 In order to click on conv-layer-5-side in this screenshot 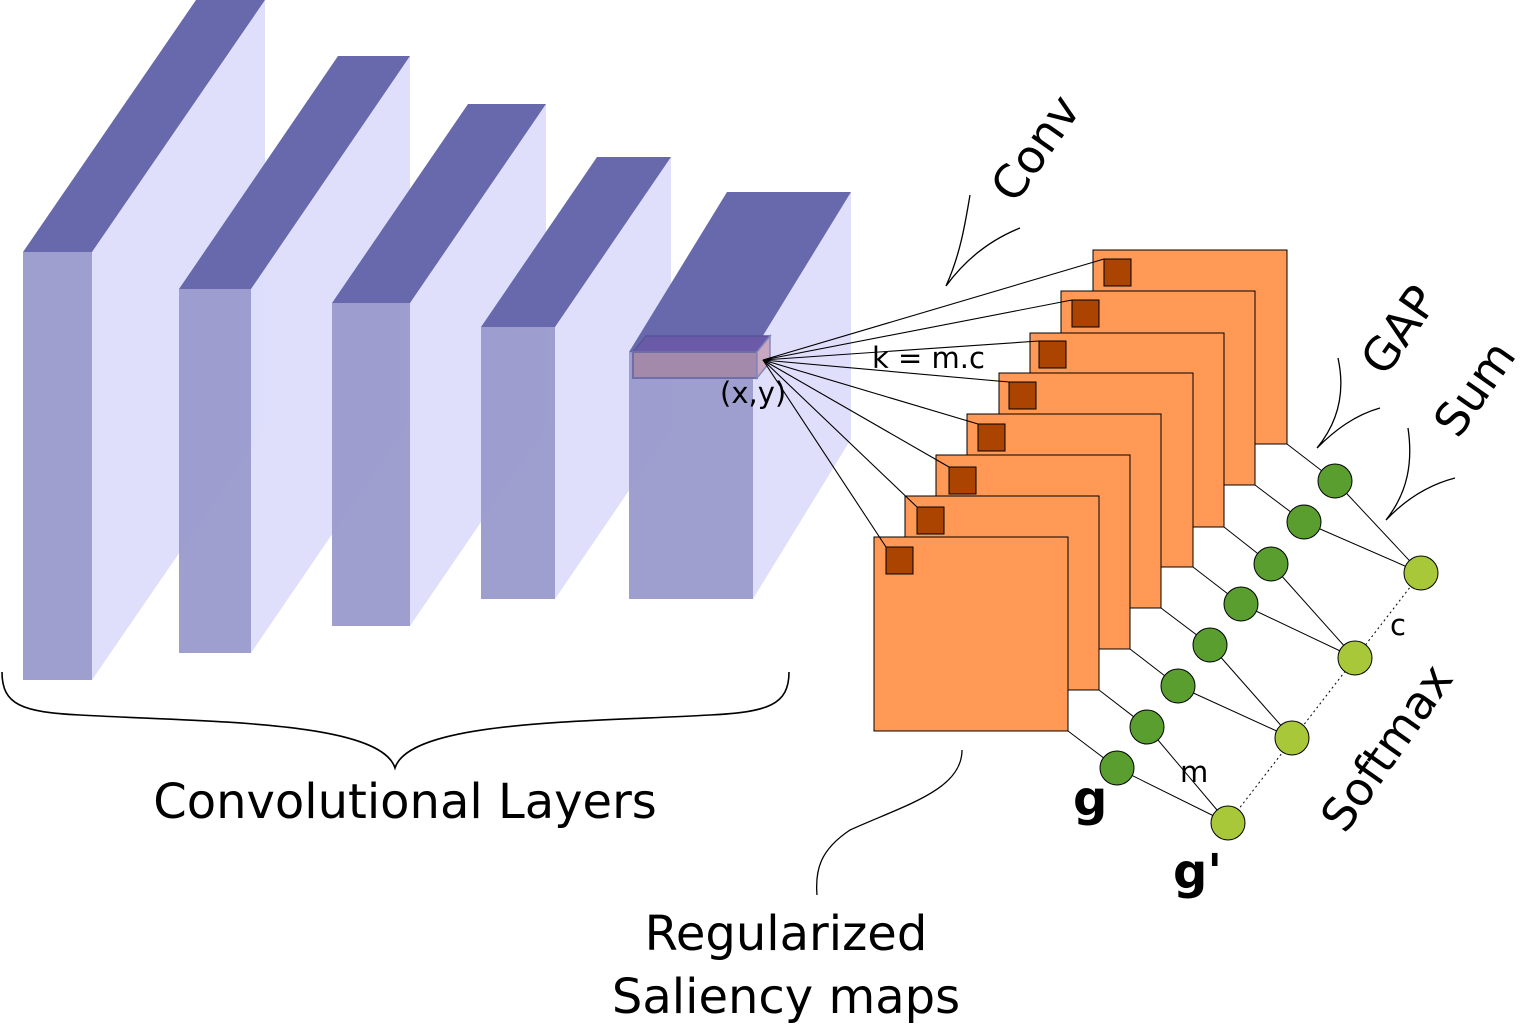, I will do `click(802, 395)`.